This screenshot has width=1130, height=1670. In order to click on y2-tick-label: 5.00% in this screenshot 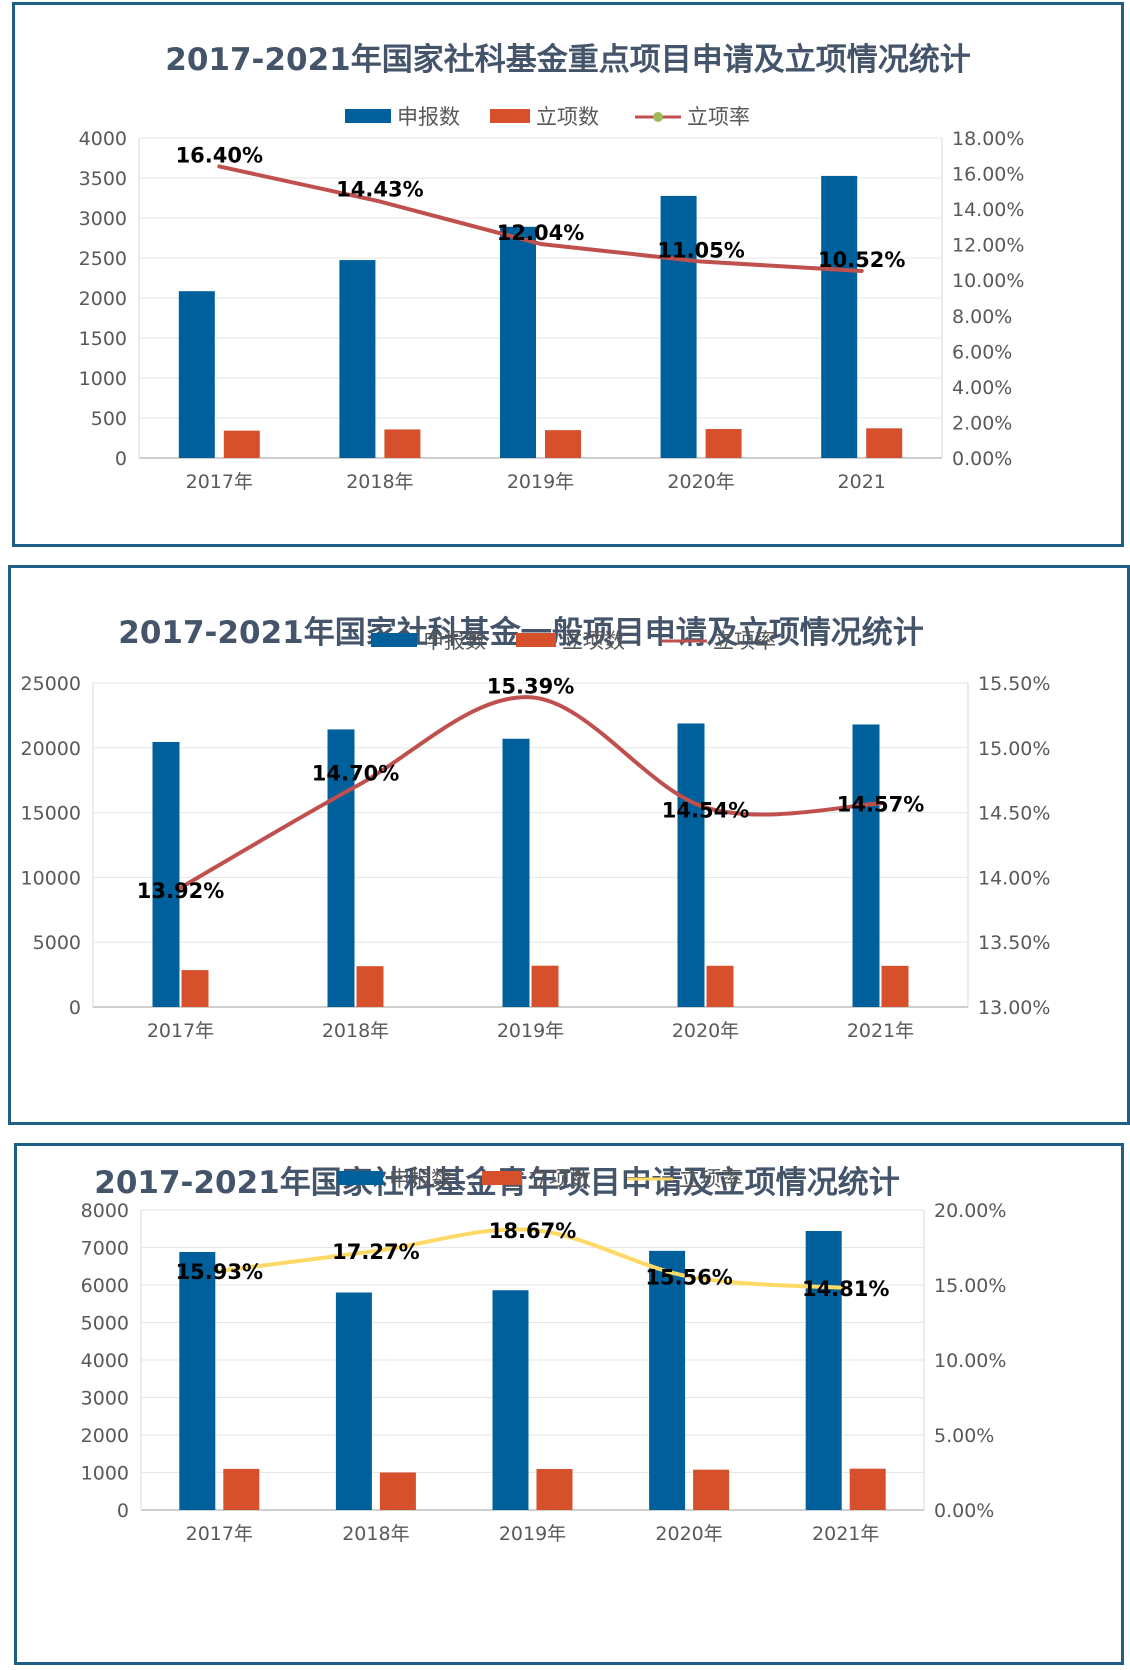, I will do `click(964, 1436)`.